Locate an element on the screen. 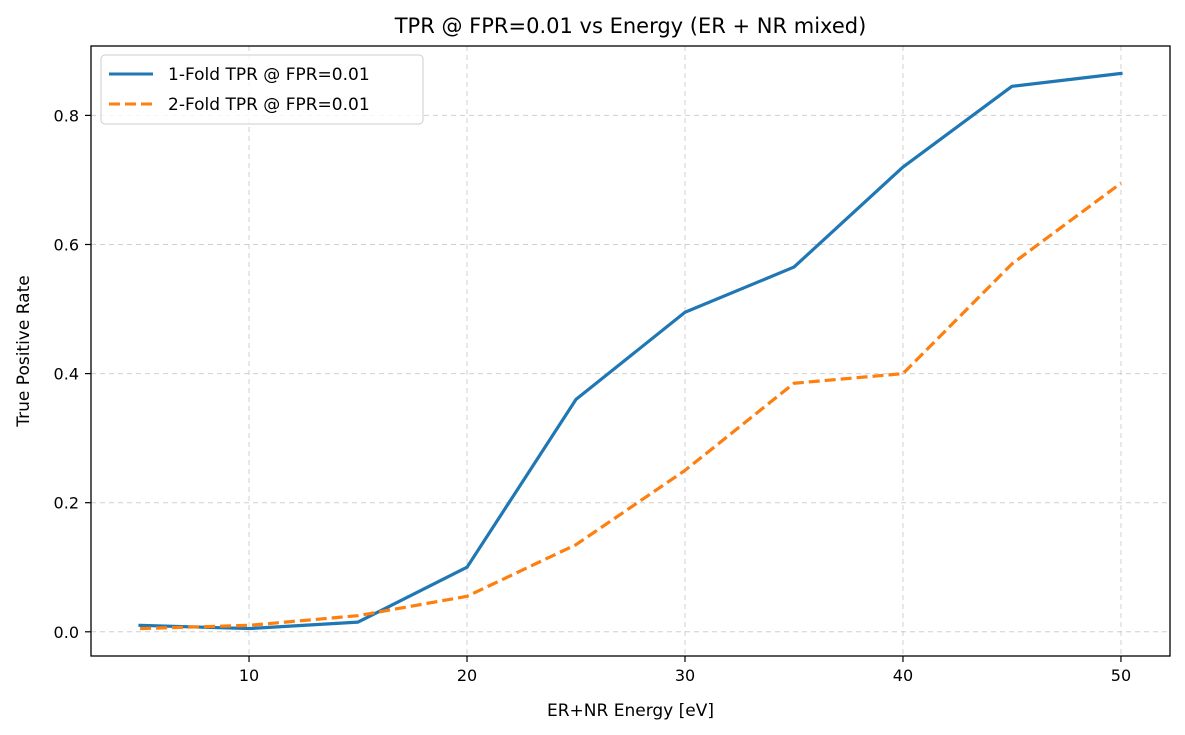 The image size is (1185, 735). legend-box is located at coordinates (262, 89).